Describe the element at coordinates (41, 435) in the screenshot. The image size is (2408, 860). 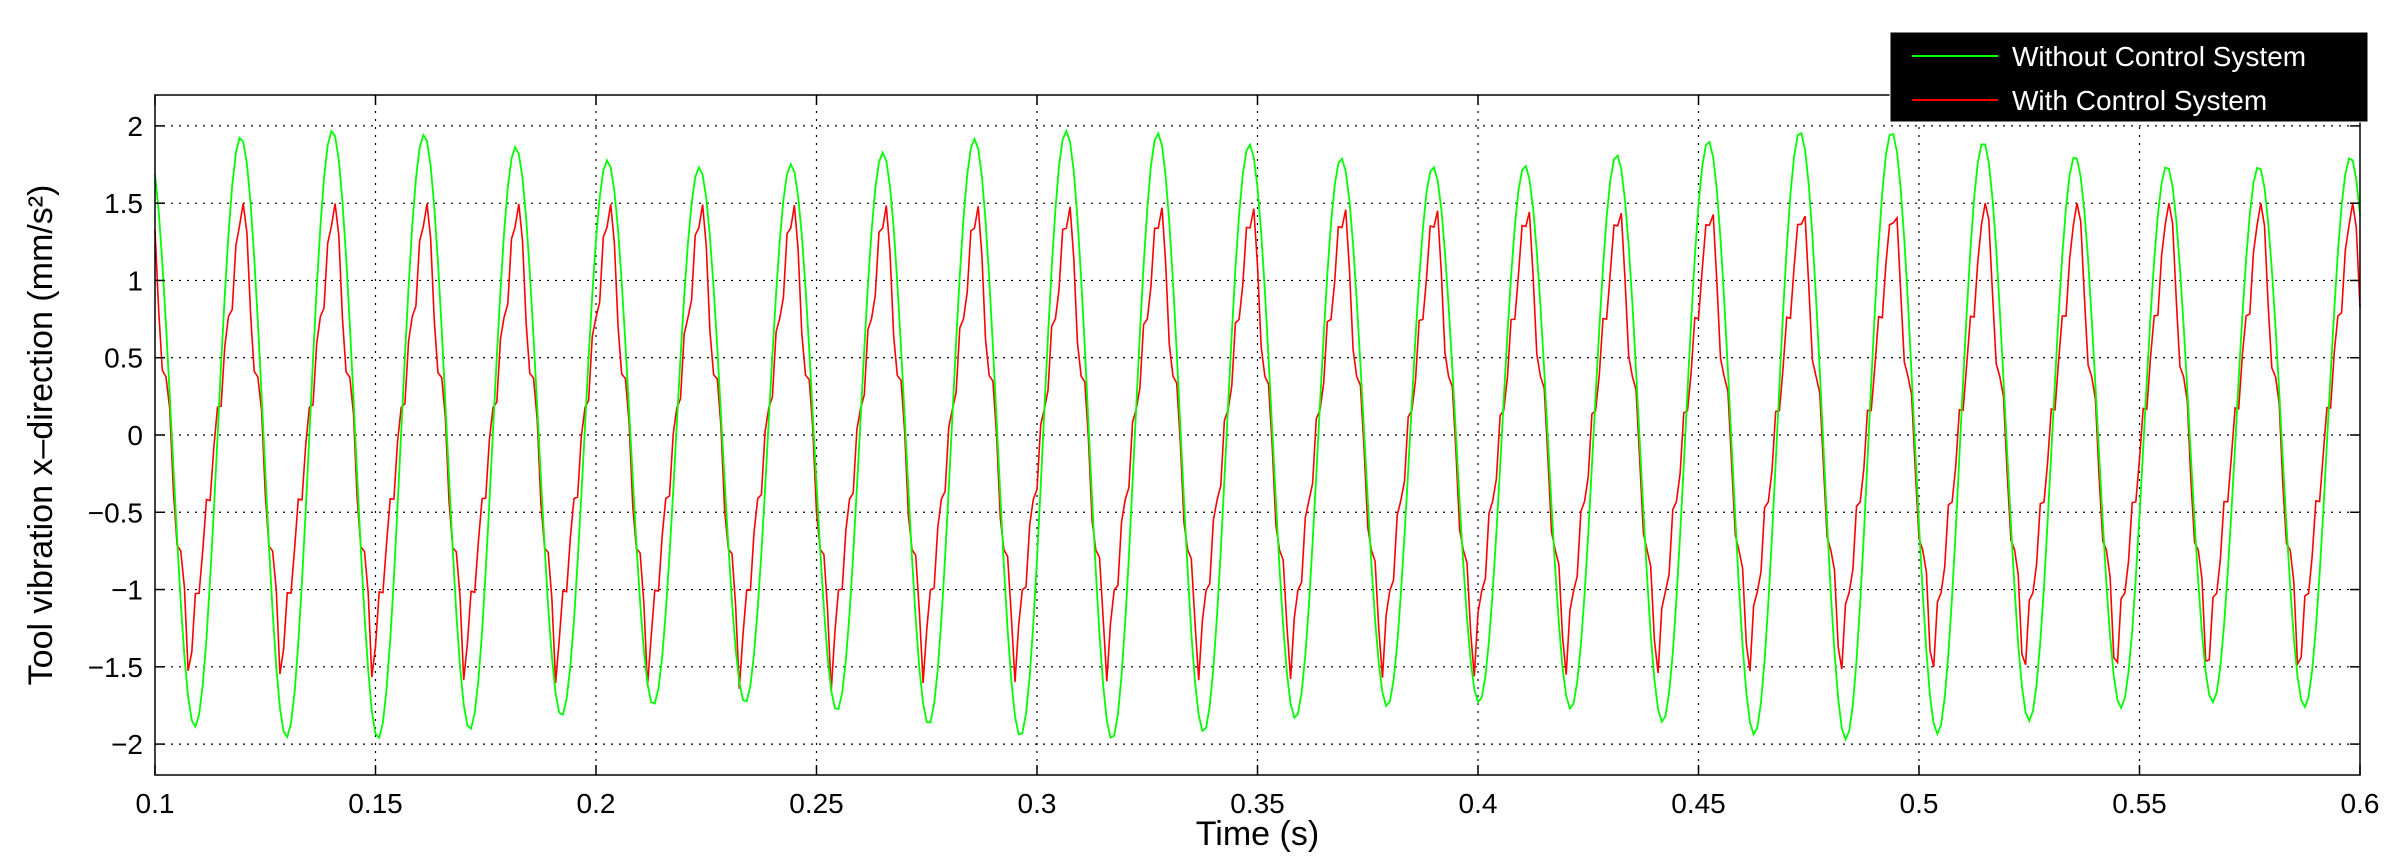
I see `y-axis-label: Tool vibration x–direction (mm/s²)` at that location.